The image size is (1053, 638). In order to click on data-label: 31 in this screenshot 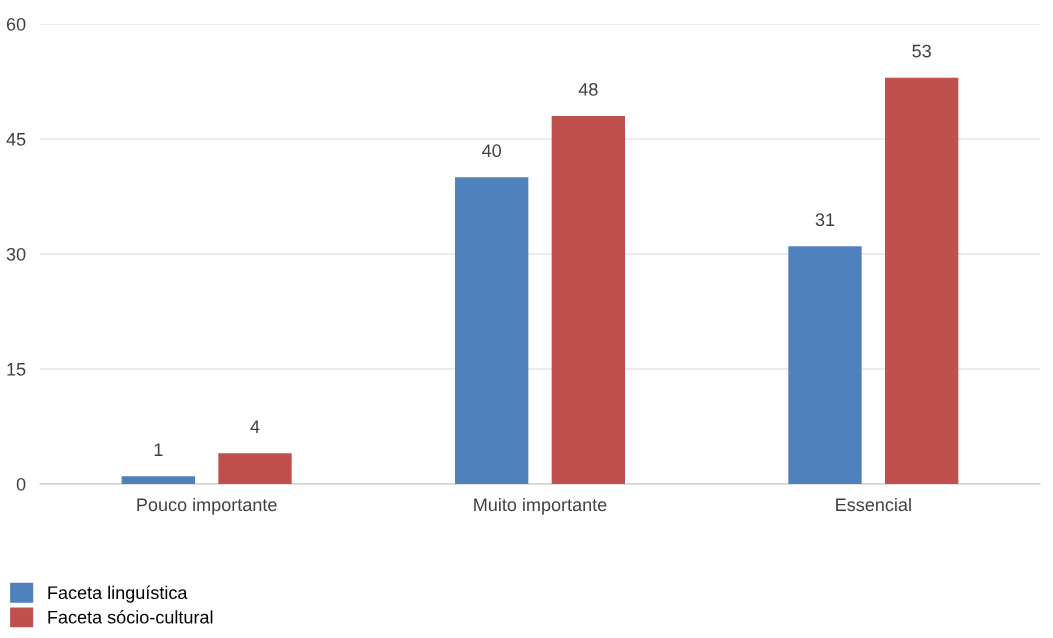, I will do `click(825, 220)`.